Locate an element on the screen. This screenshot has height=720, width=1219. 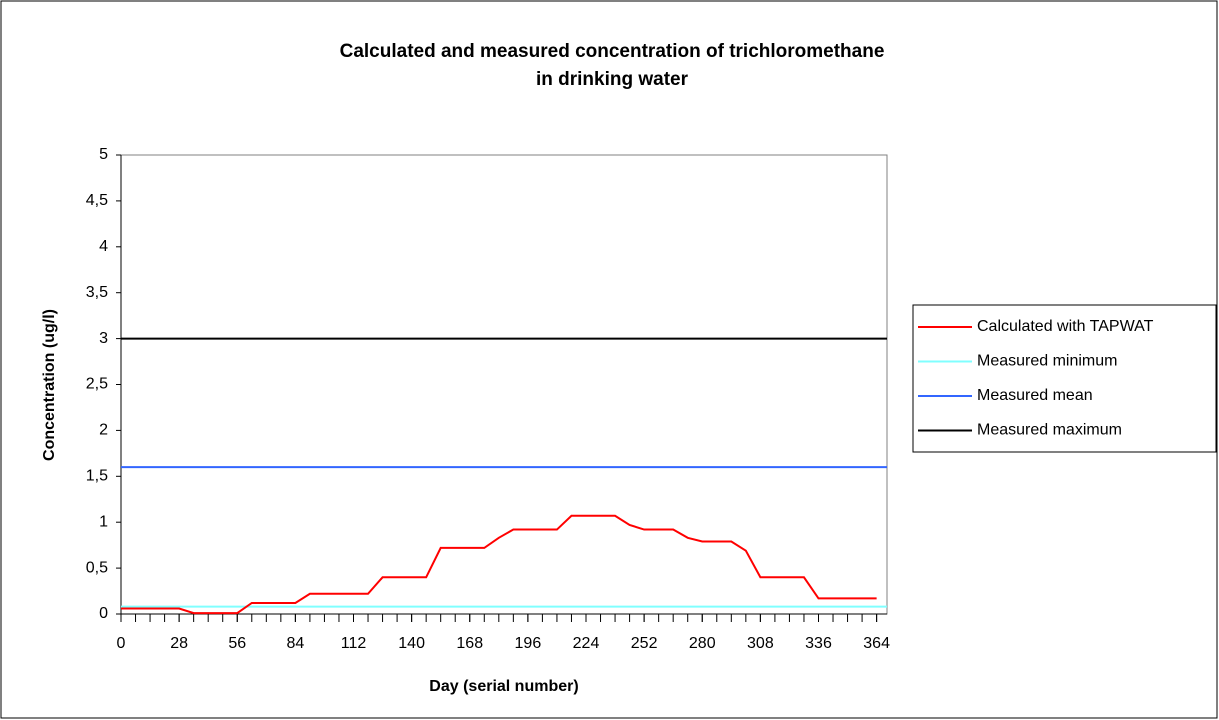
x-axis-title: Day (serial number) is located at coordinates (503, 686).